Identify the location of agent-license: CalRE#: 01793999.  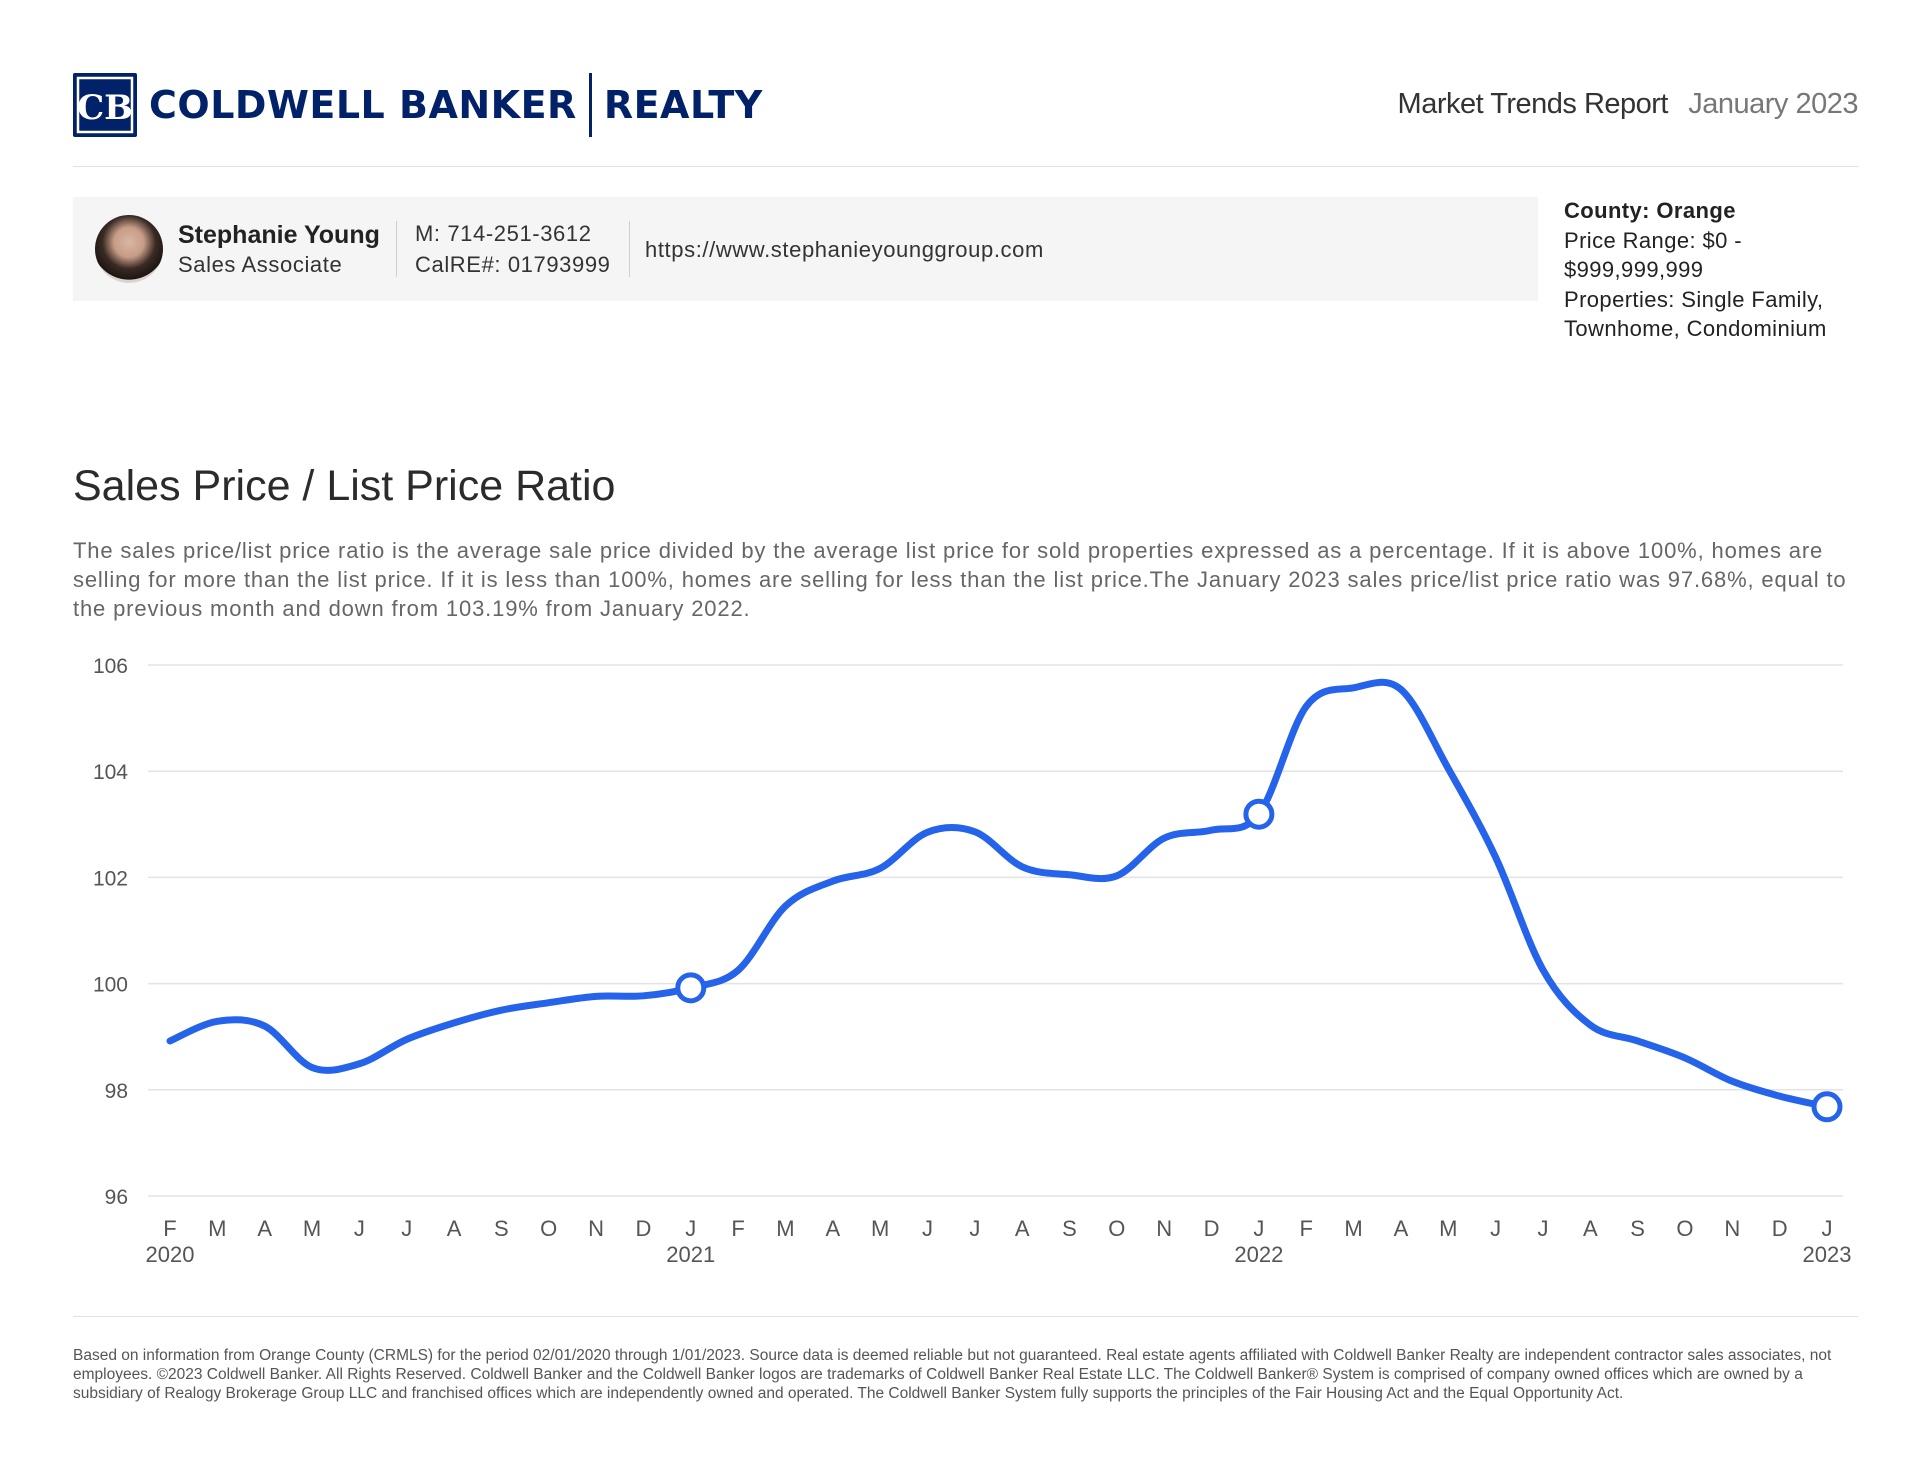
(513, 264).